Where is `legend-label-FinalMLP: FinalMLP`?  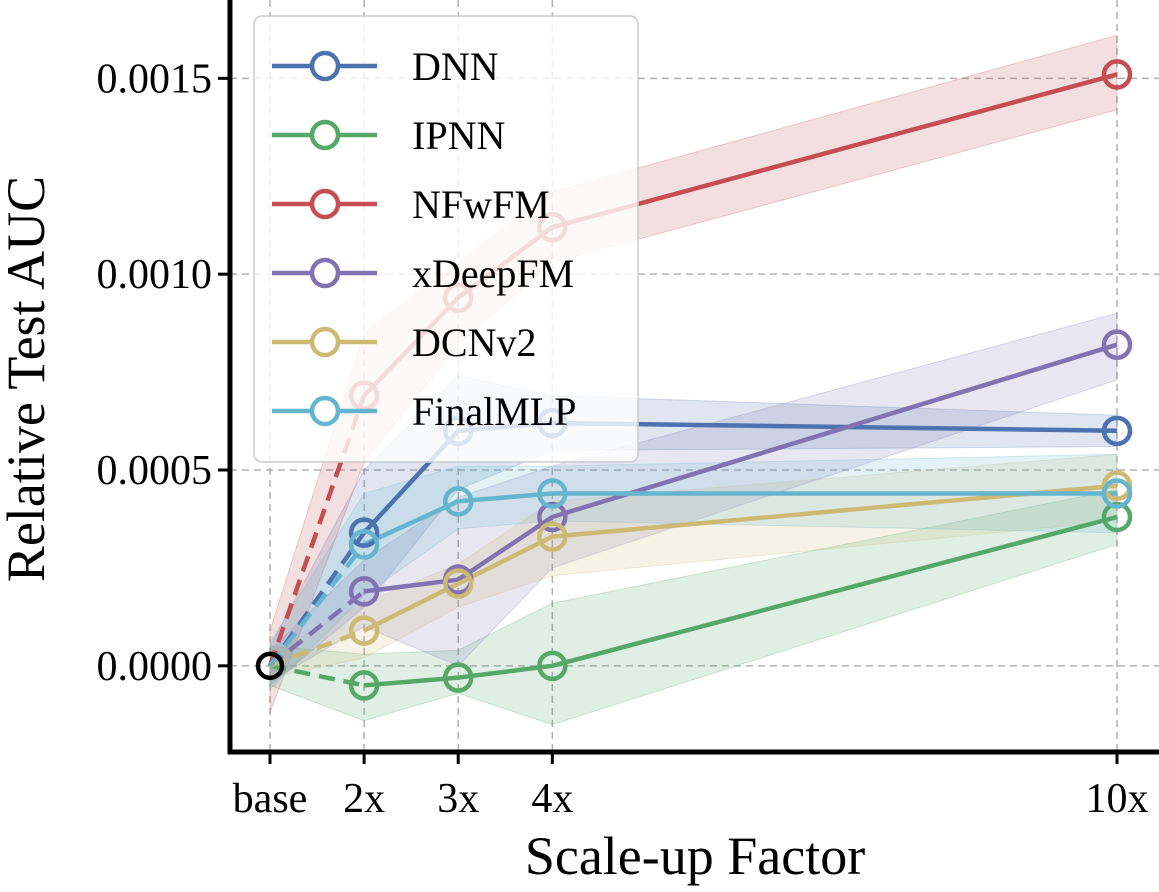
legend-label-FinalMLP: FinalMLP is located at coordinates (494, 411).